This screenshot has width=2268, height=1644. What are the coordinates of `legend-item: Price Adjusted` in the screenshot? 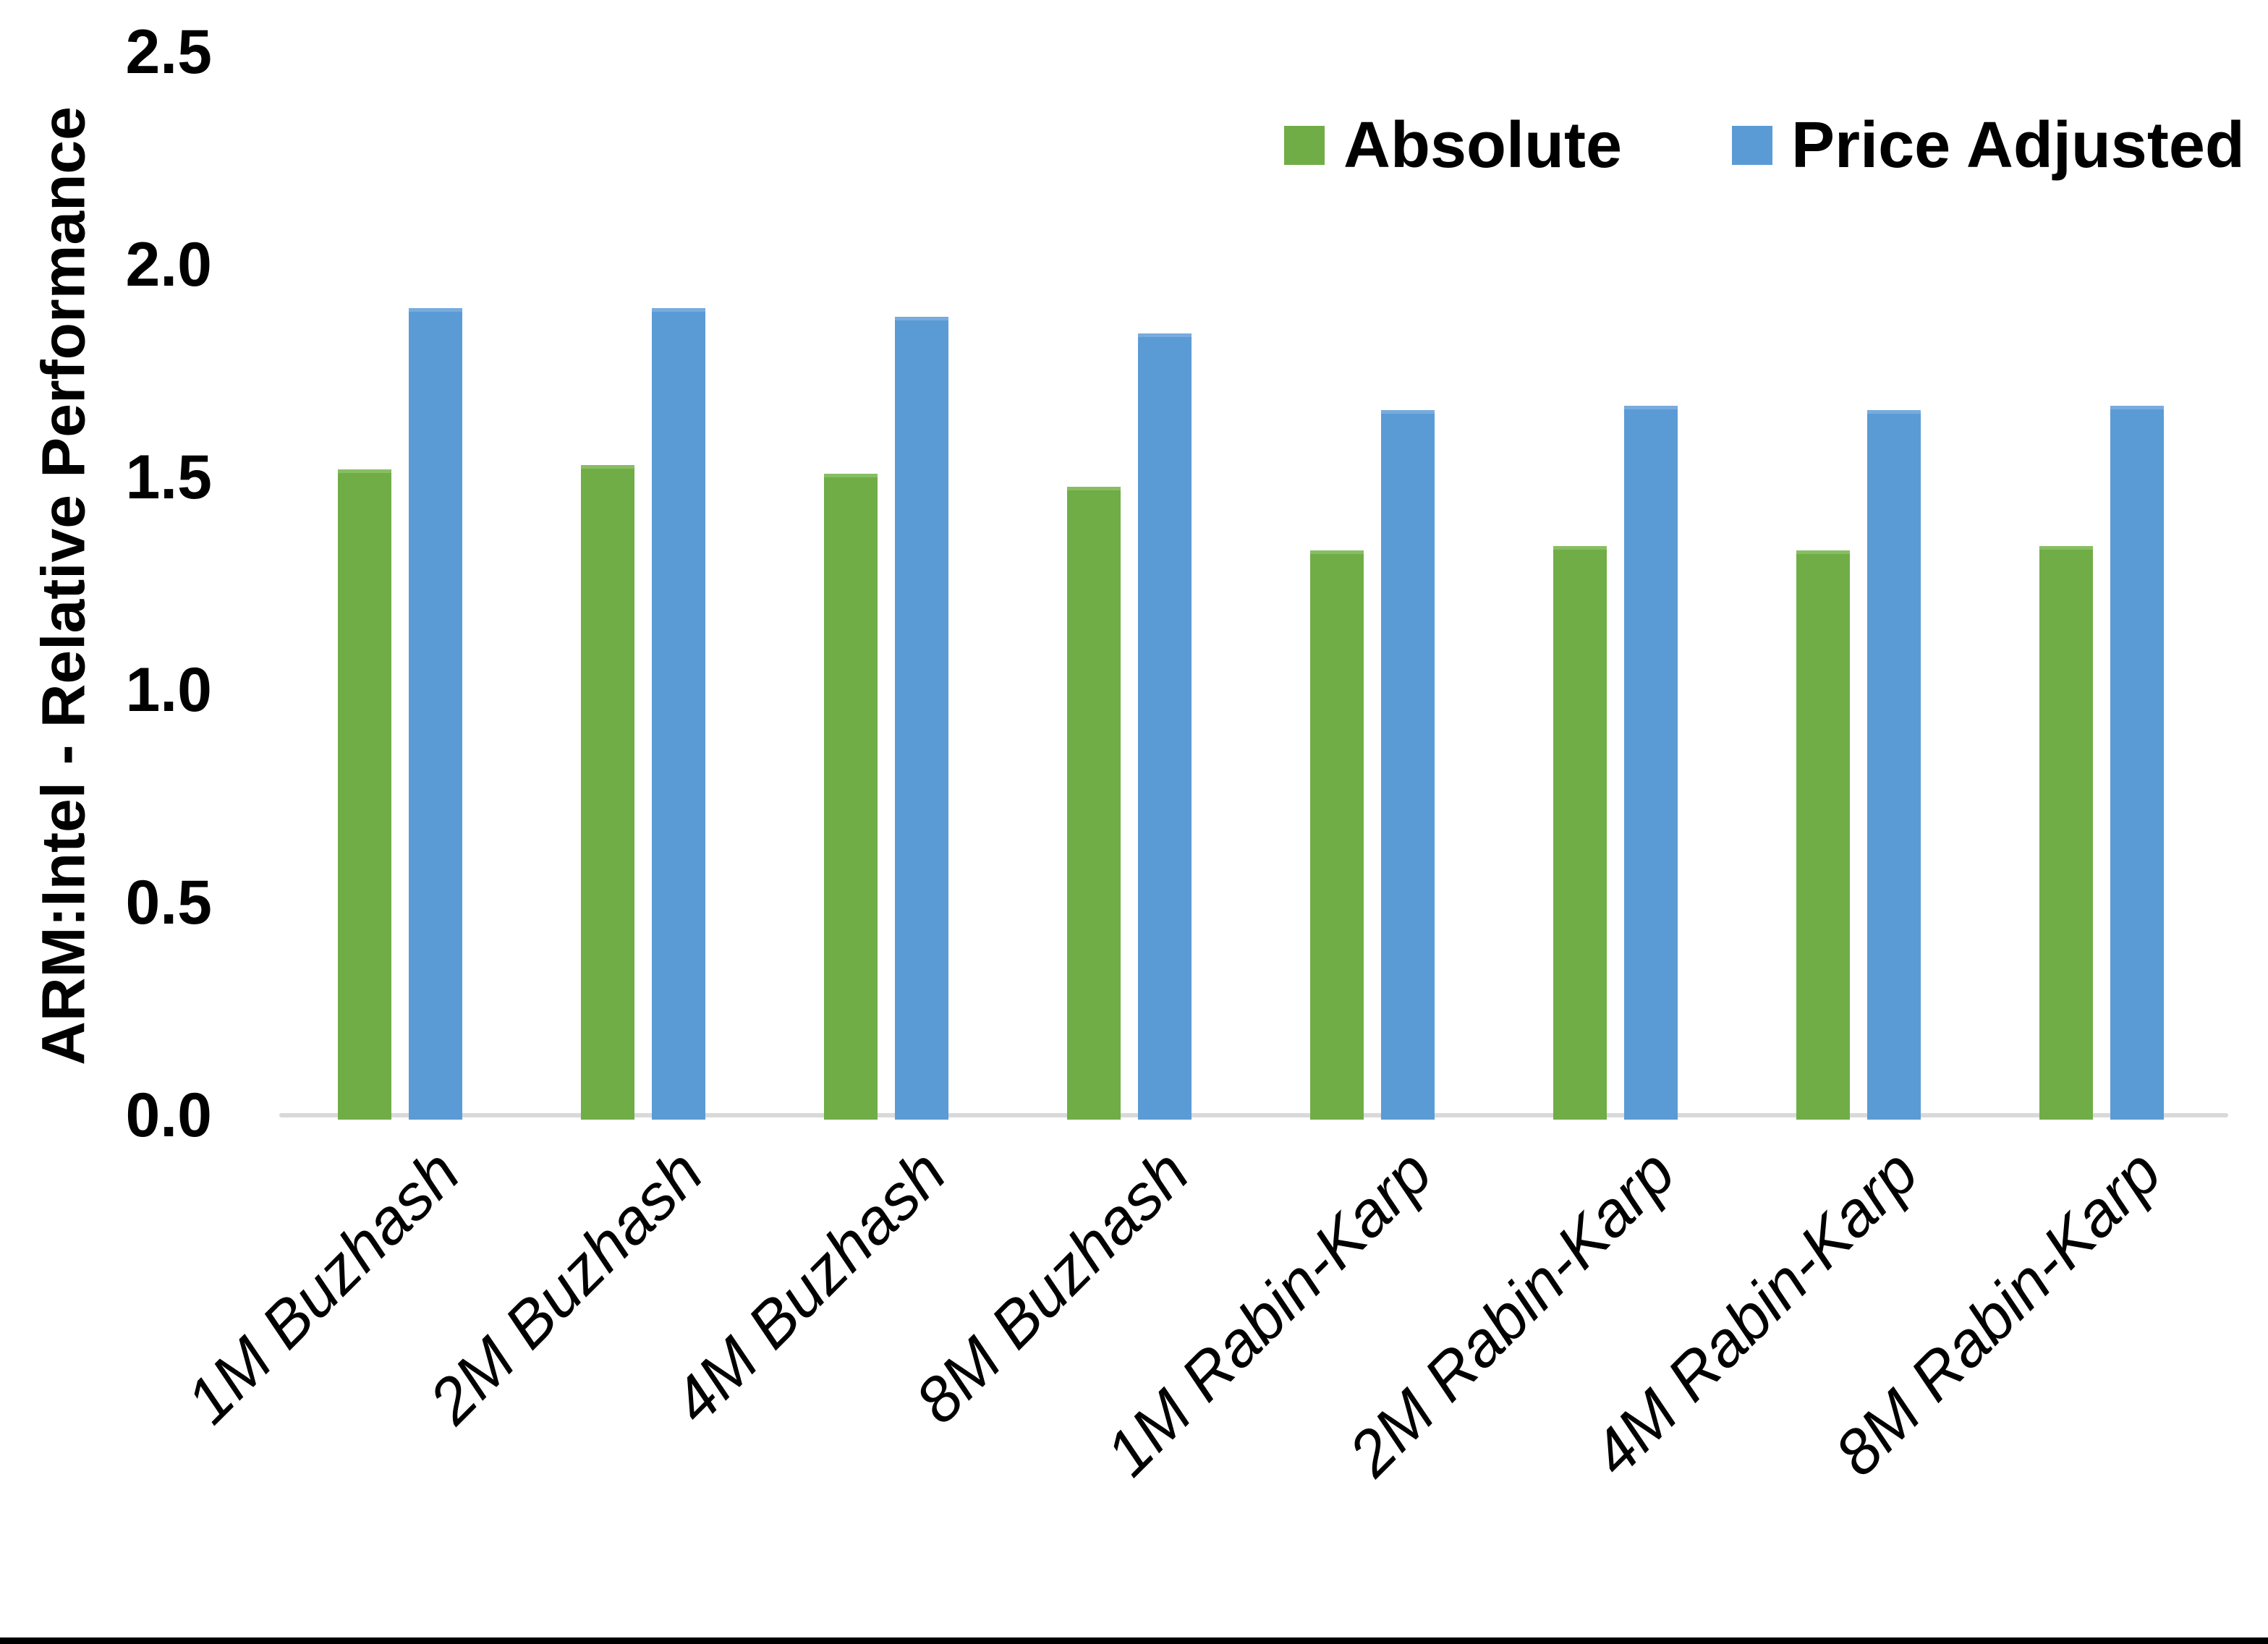 It's located at (1988, 145).